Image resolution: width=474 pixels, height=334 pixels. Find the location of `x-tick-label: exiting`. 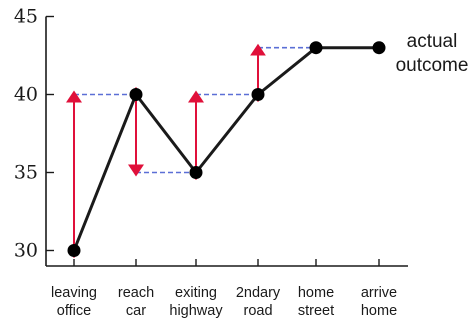

x-tick-label: exiting is located at coordinates (196, 293).